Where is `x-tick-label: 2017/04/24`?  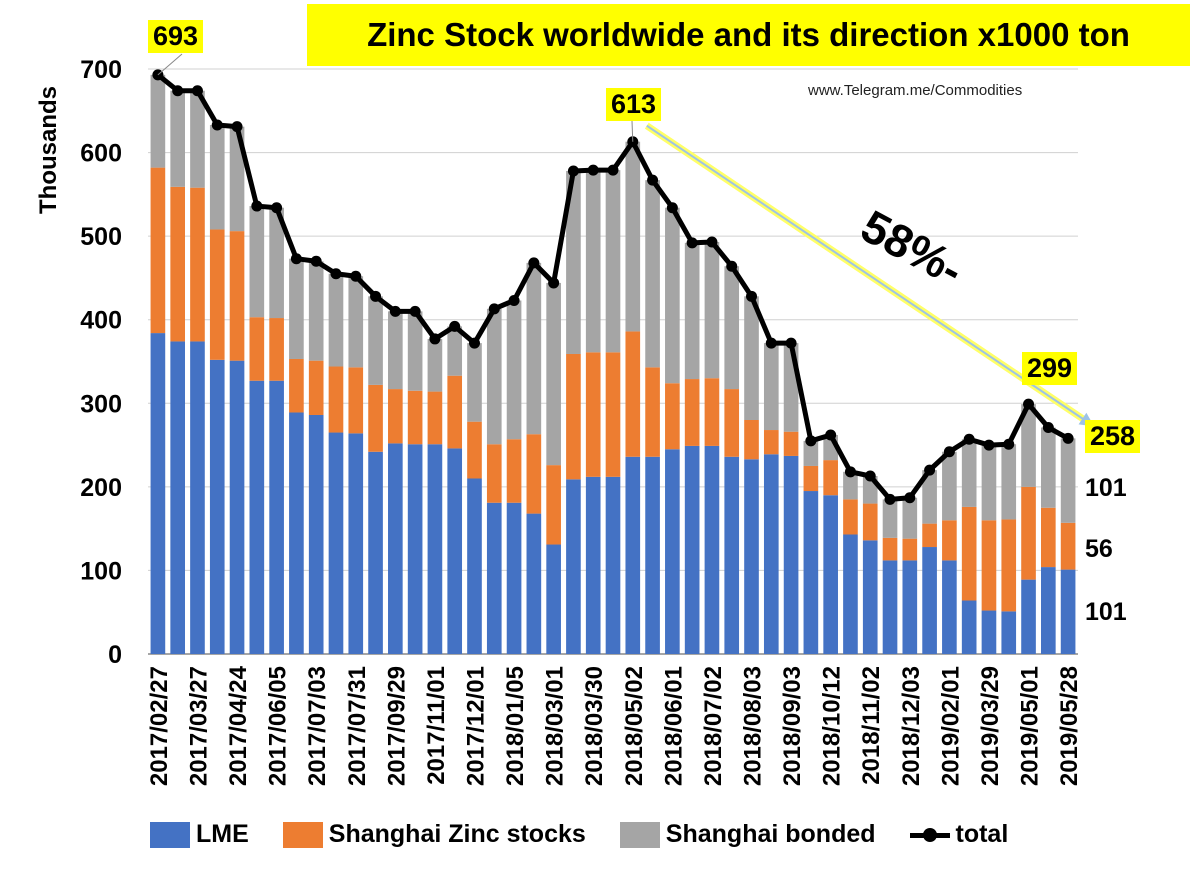 x-tick-label: 2017/04/24 is located at coordinates (238, 725).